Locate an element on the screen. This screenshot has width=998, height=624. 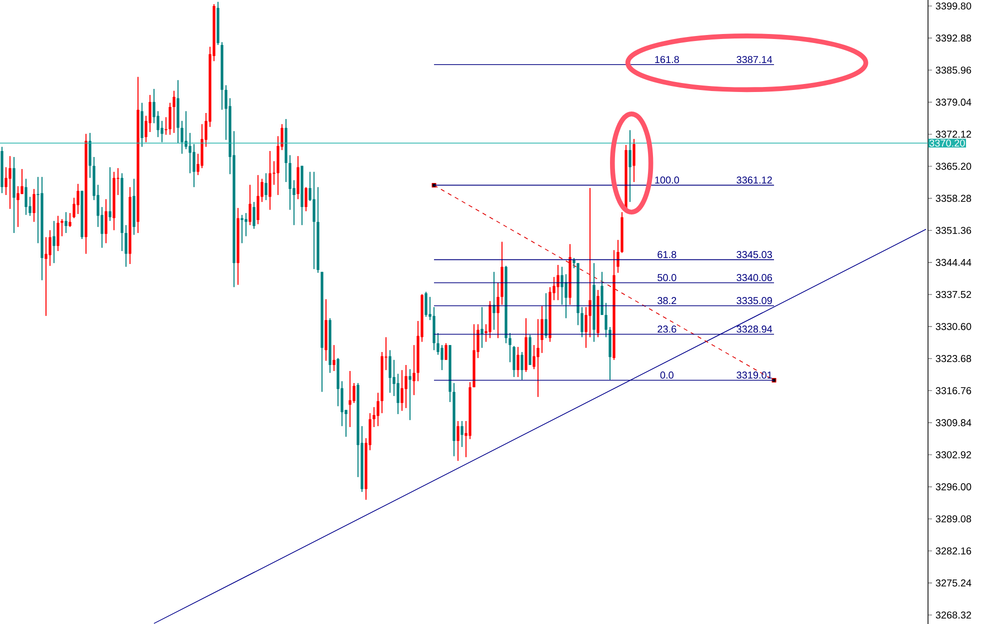
y-tick-label: 3372.12 is located at coordinates (954, 134).